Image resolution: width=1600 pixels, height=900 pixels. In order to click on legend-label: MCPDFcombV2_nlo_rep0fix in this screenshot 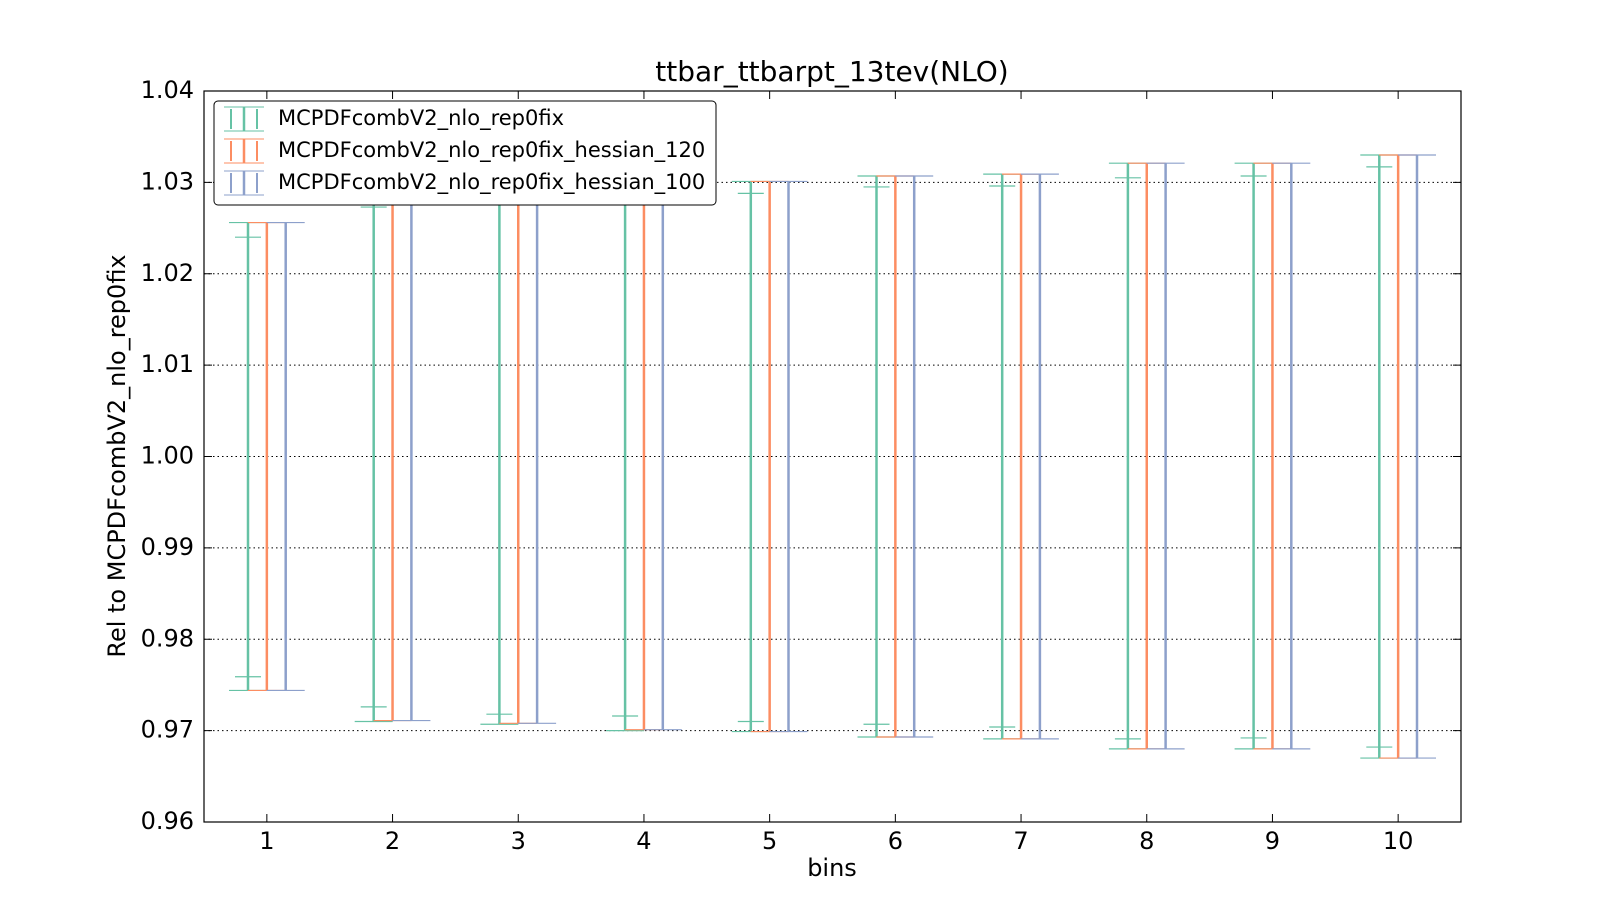, I will do `click(421, 118)`.